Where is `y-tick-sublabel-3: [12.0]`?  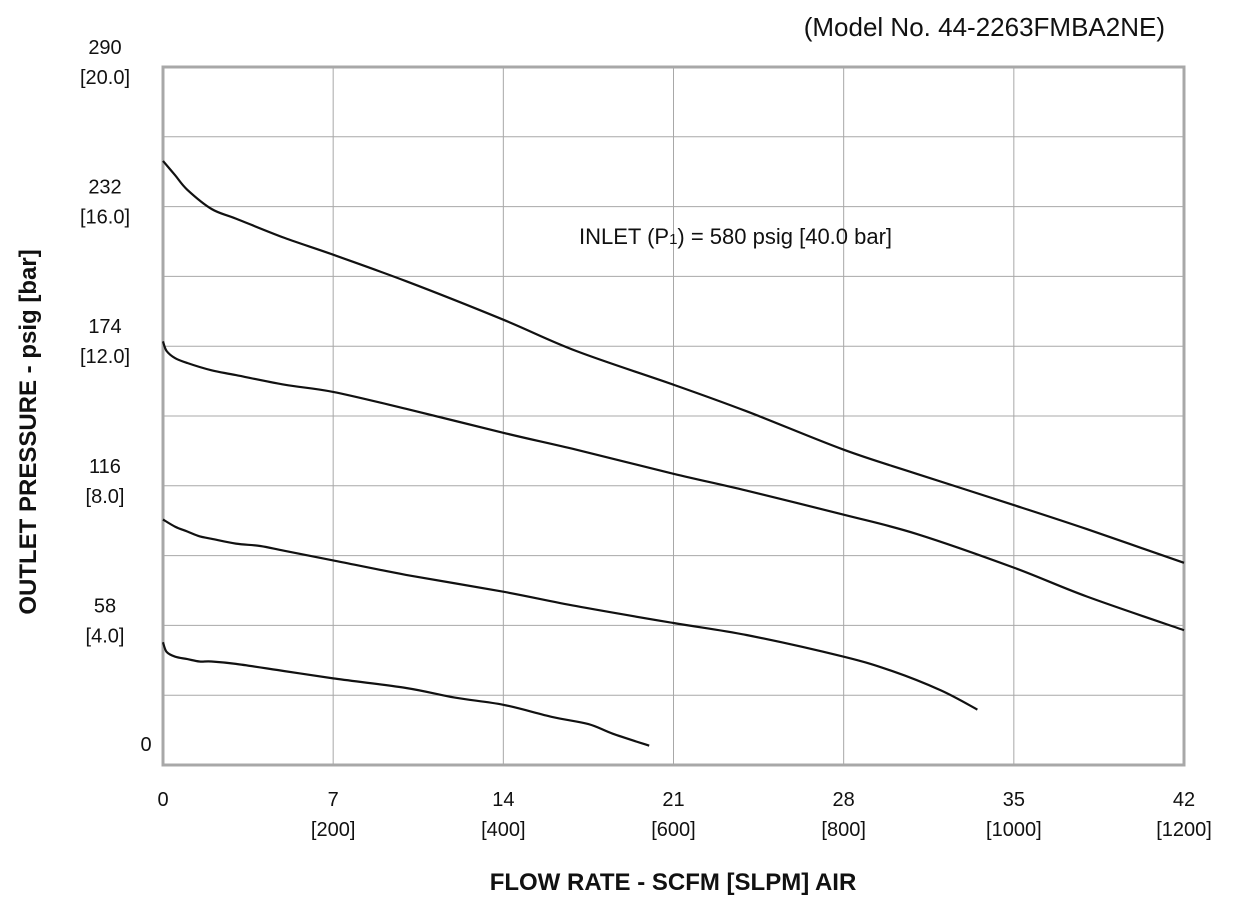
y-tick-sublabel-3: [12.0] is located at coordinates (105, 357).